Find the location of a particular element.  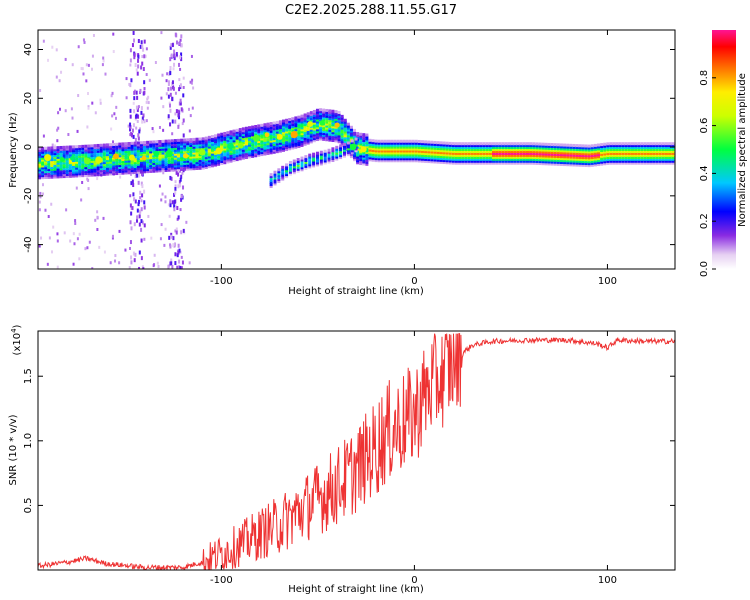

snr-y-label: SNR (10 * v/v) is located at coordinates (13, 449).